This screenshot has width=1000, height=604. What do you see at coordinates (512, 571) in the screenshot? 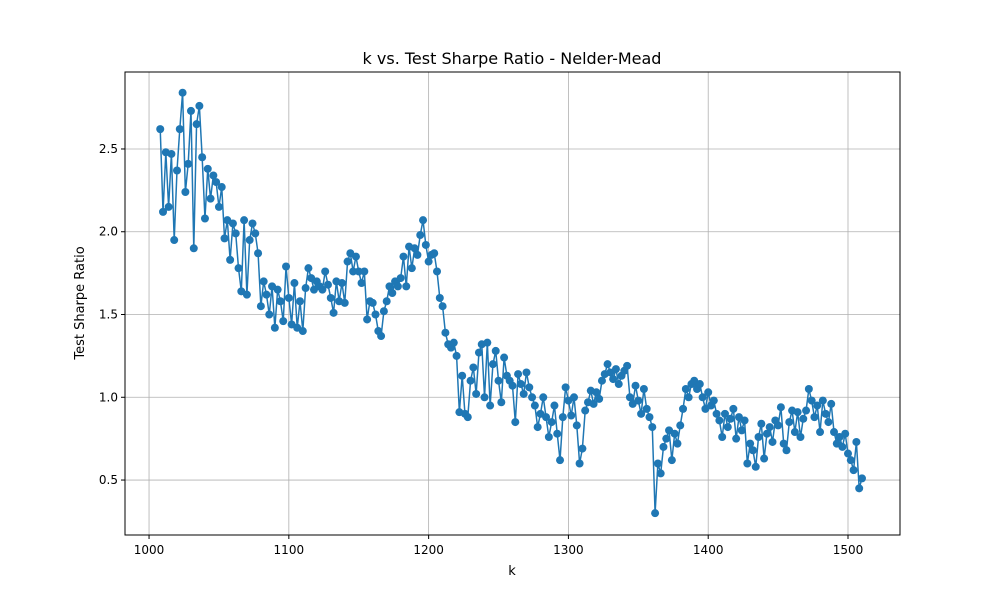
I see `x-axis-label: k` at bounding box center [512, 571].